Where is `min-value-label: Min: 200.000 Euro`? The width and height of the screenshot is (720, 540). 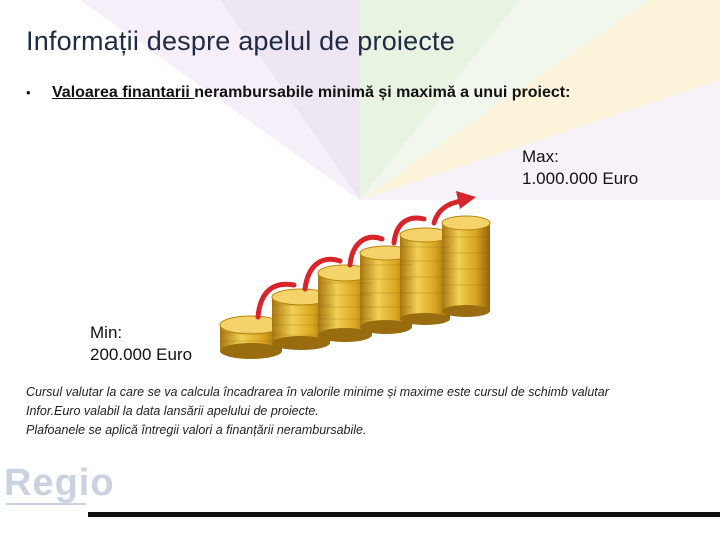
min-value-label: Min: 200.000 Euro is located at coordinates (141, 344).